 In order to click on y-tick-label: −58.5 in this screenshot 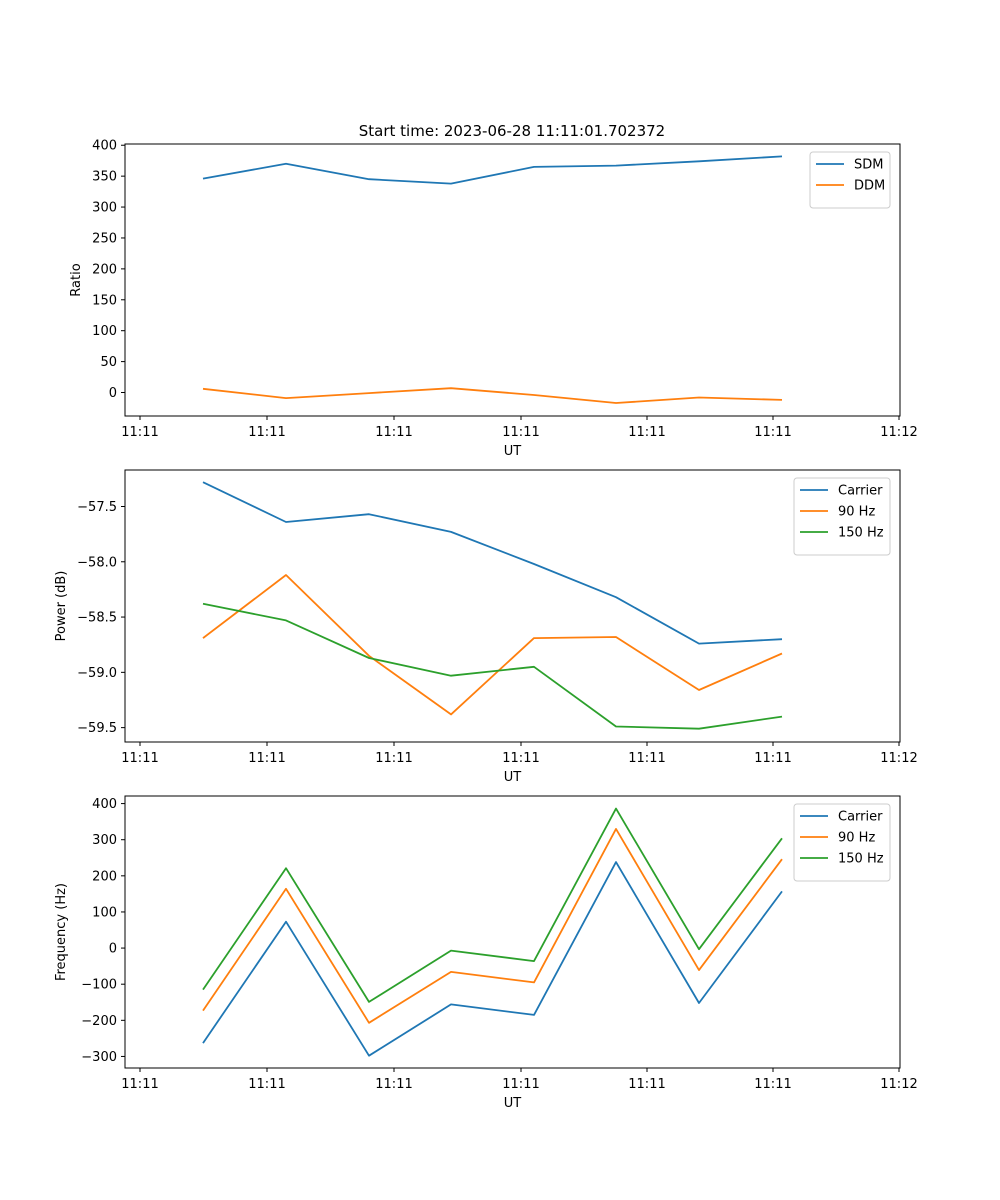, I will do `click(97, 618)`.